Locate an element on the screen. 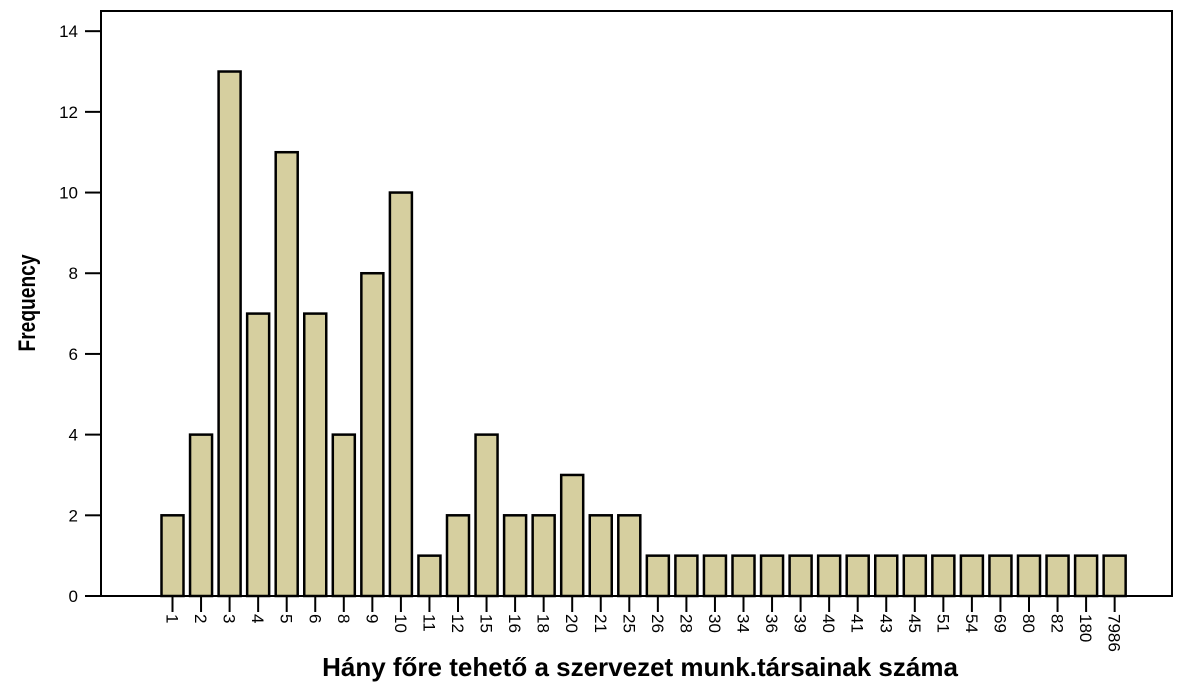 The height and width of the screenshot is (683, 1177). x-tick-label: 18 is located at coordinates (543, 623).